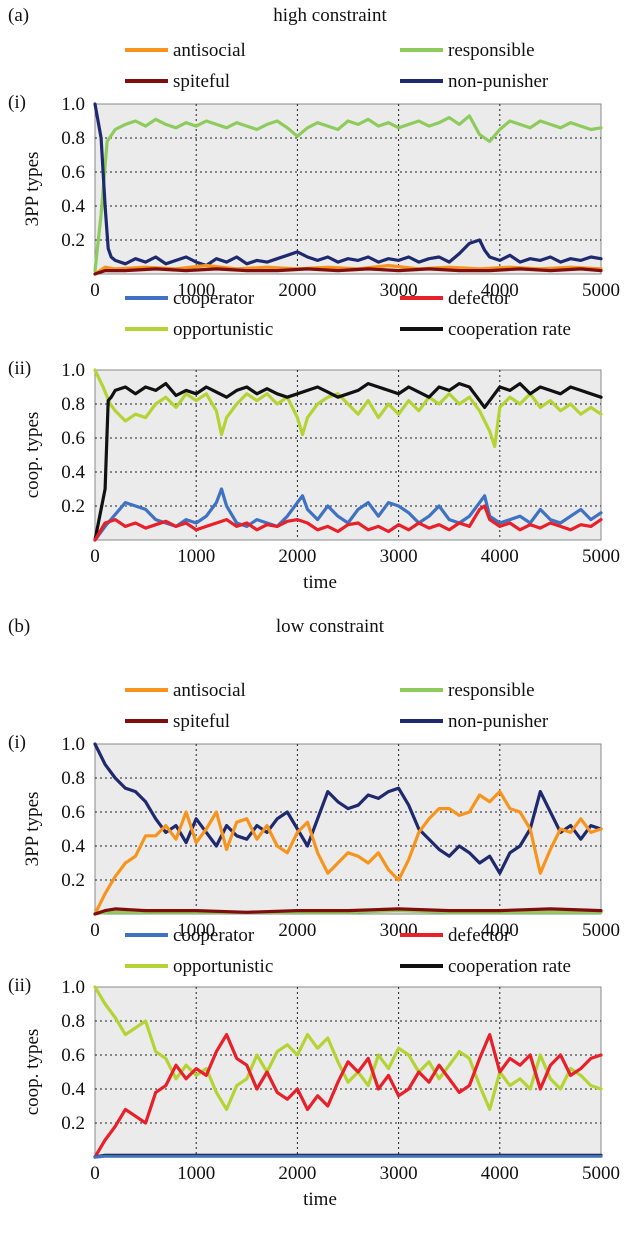 Image resolution: width=634 pixels, height=1240 pixels. What do you see at coordinates (330, 626) in the screenshot?
I see `panel-title: low constraint` at bounding box center [330, 626].